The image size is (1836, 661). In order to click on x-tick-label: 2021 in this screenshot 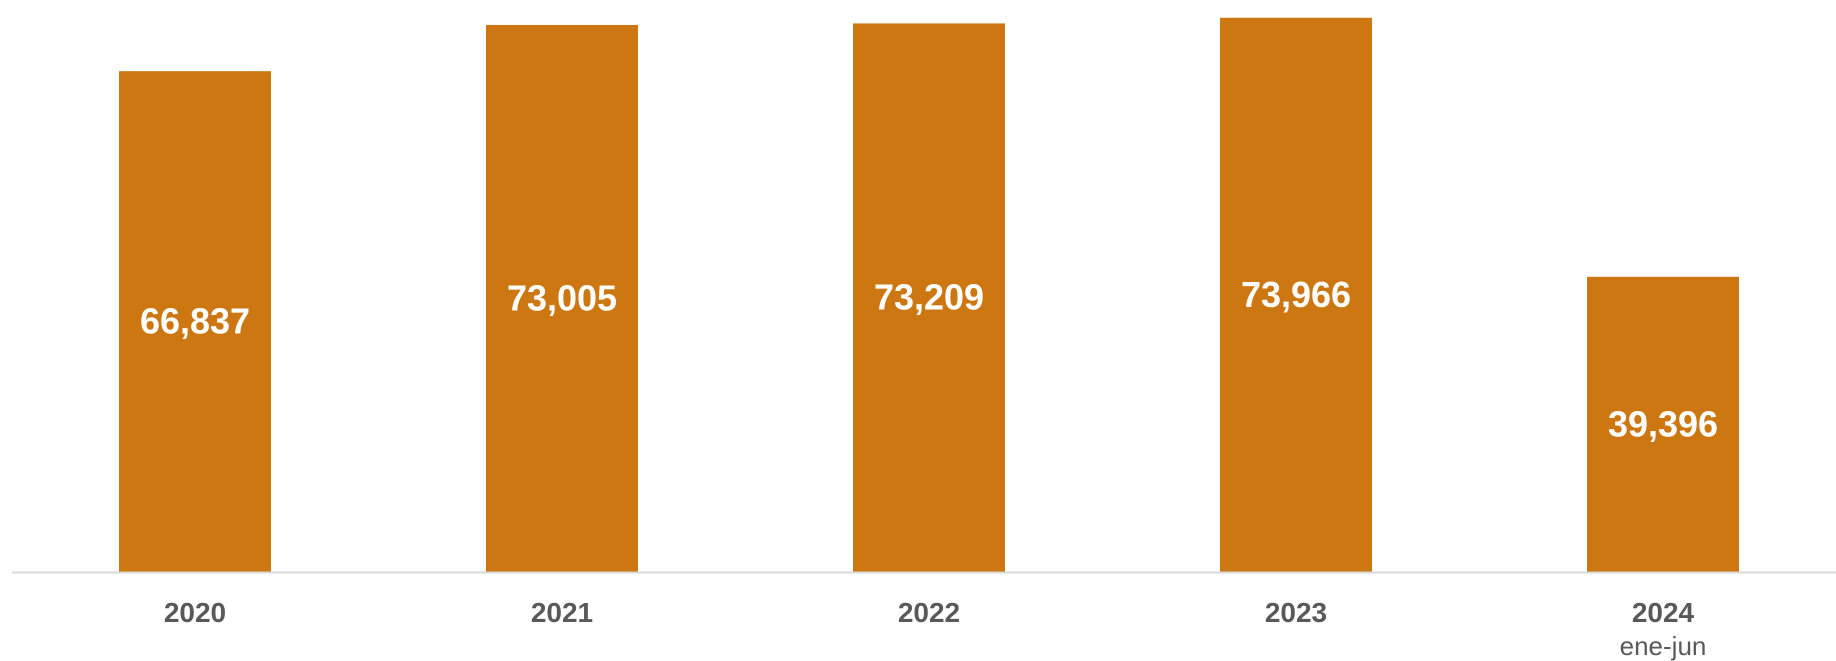, I will do `click(562, 612)`.